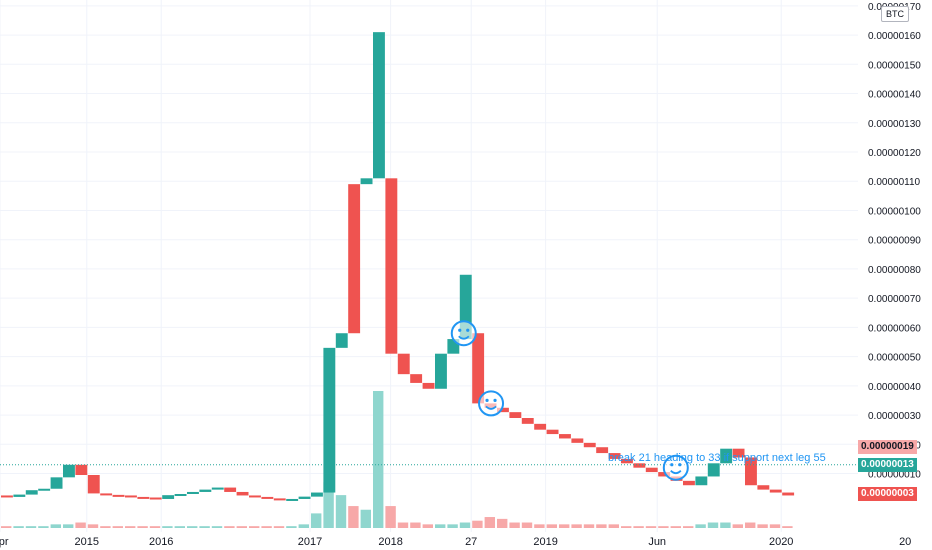 Image resolution: width=932 pixels, height=550 pixels. I want to click on y-tick-label: 0.00000130, so click(894, 124).